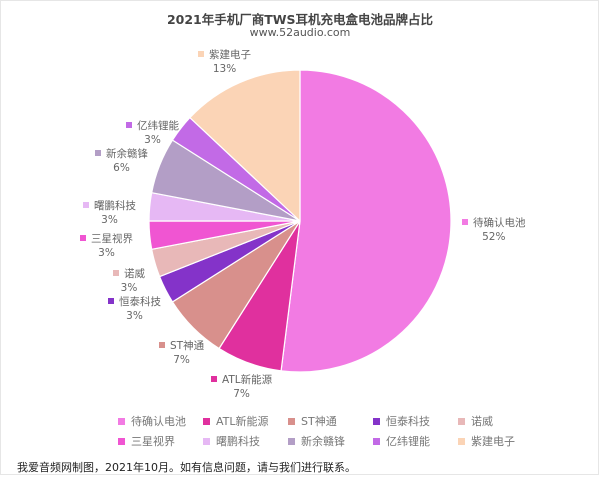 The image size is (600, 487). I want to click on label-eve: 亿纬锂能 3%, so click(152, 133).